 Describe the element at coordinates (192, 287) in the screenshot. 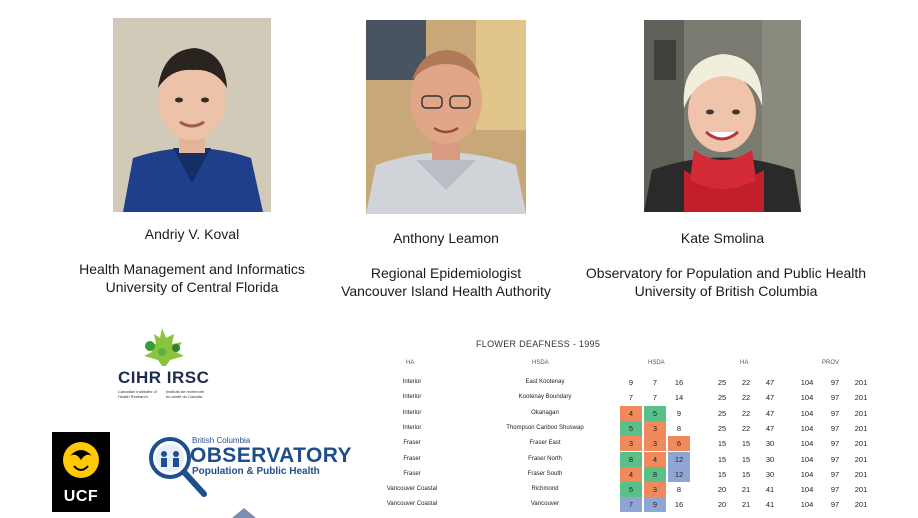

I see `affiliation-line: University of Central Florida` at that location.